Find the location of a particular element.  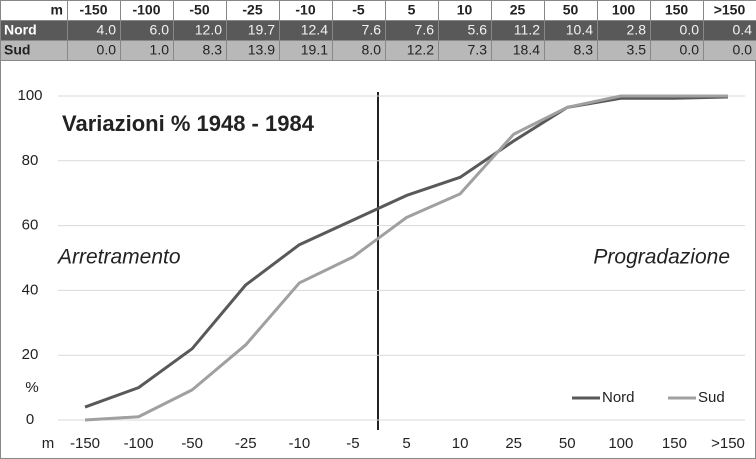

column-header: -100 is located at coordinates (146, 10).